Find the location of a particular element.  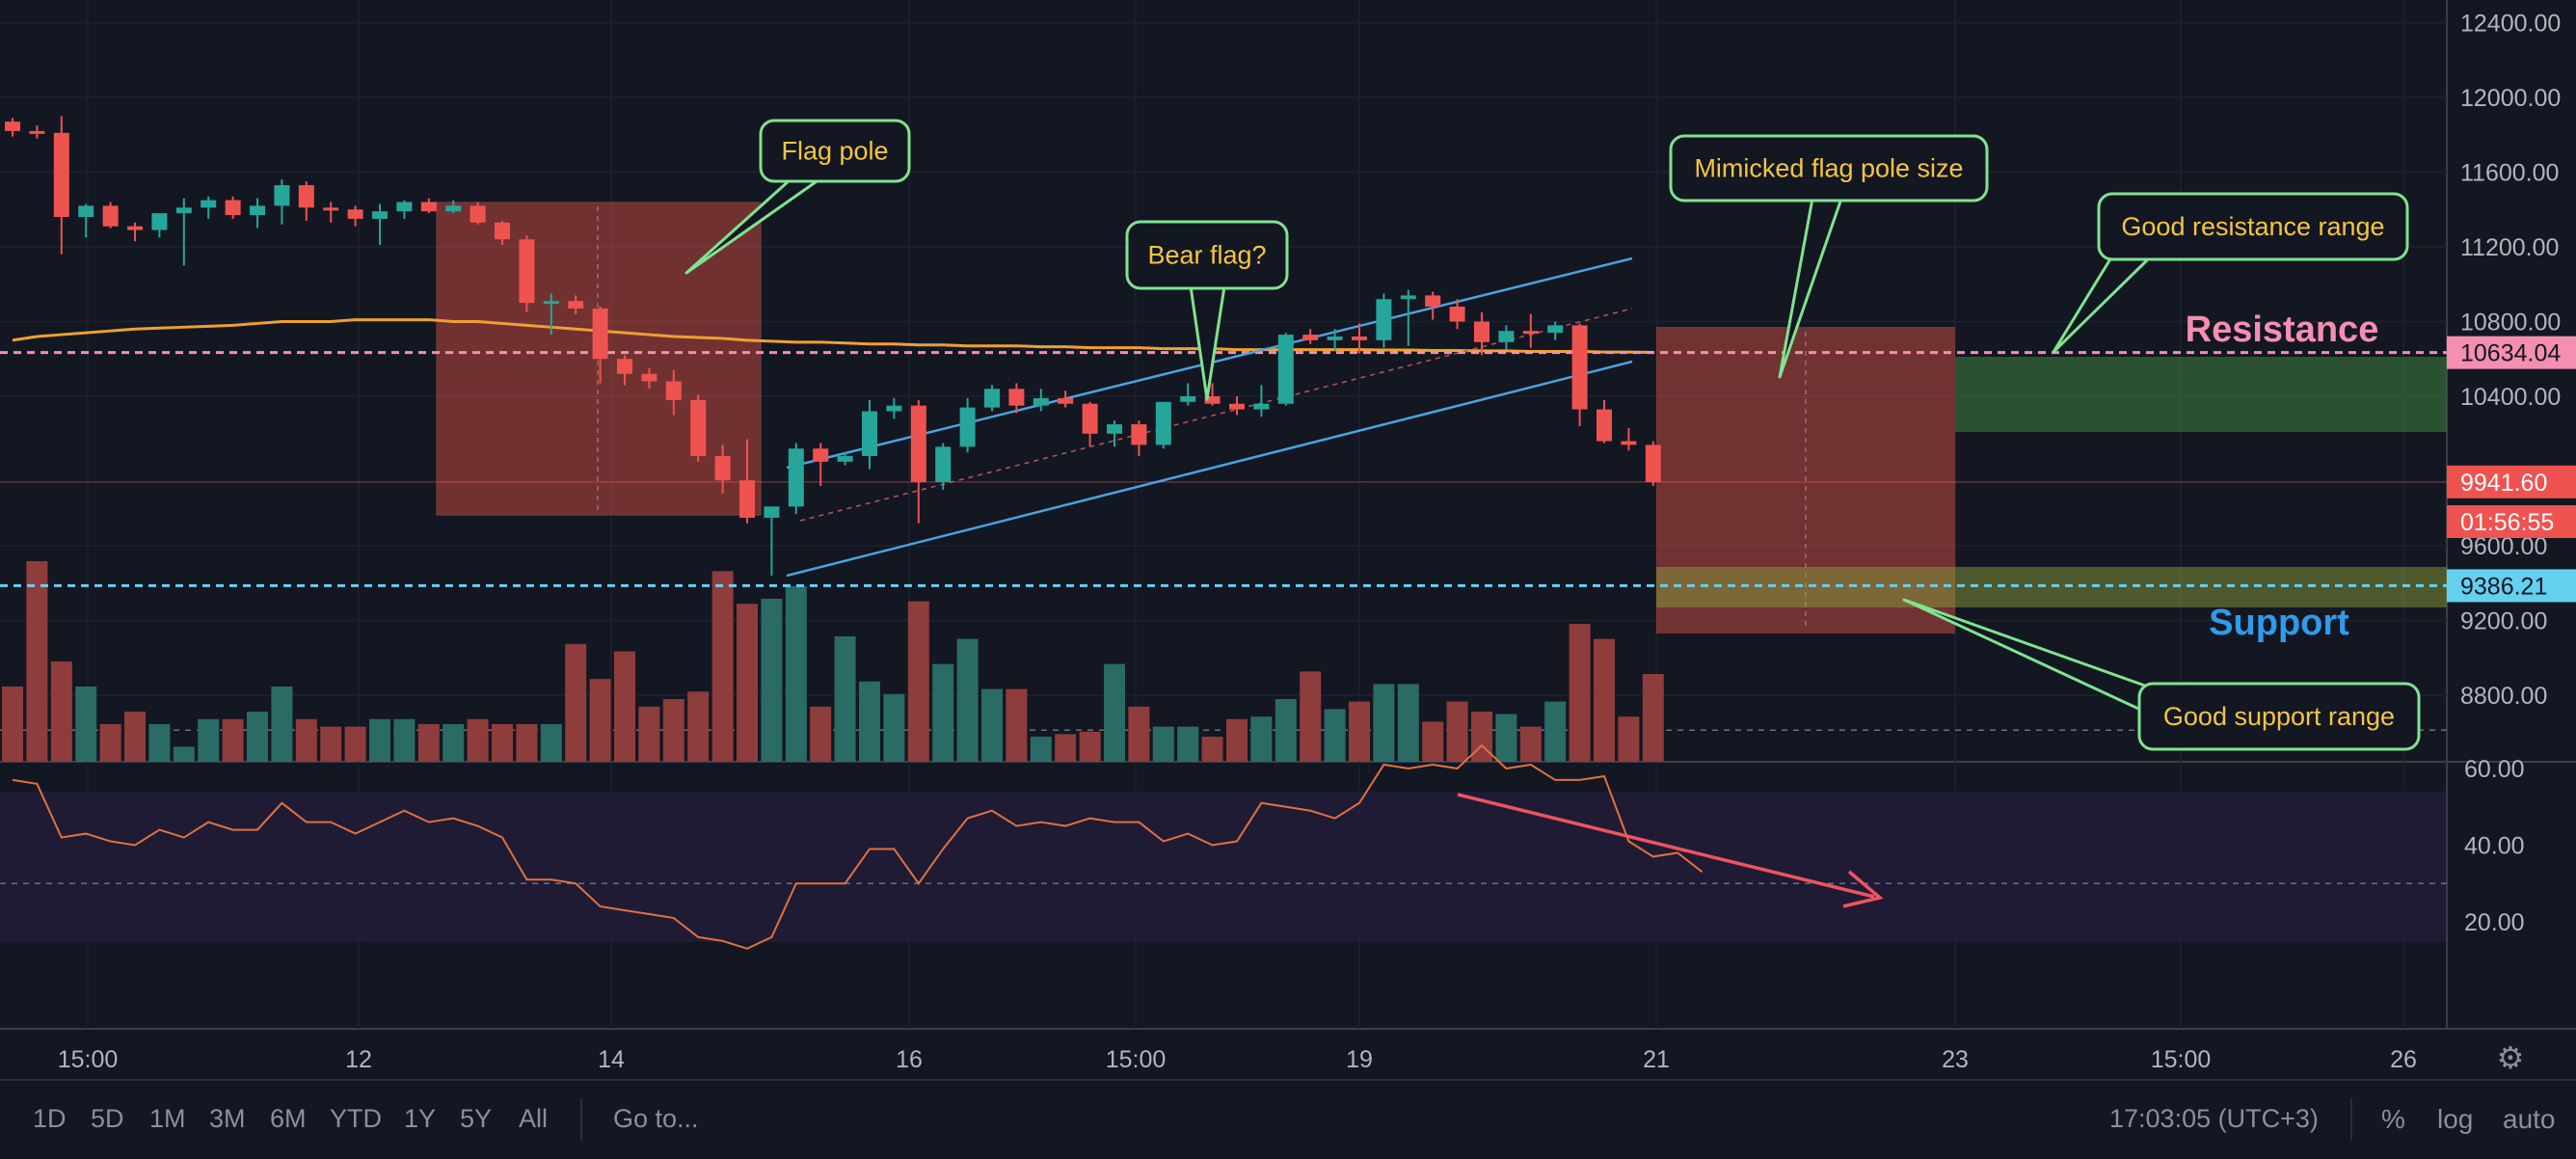

bear-flag-callout-label: Bear flag? is located at coordinates (1206, 256).